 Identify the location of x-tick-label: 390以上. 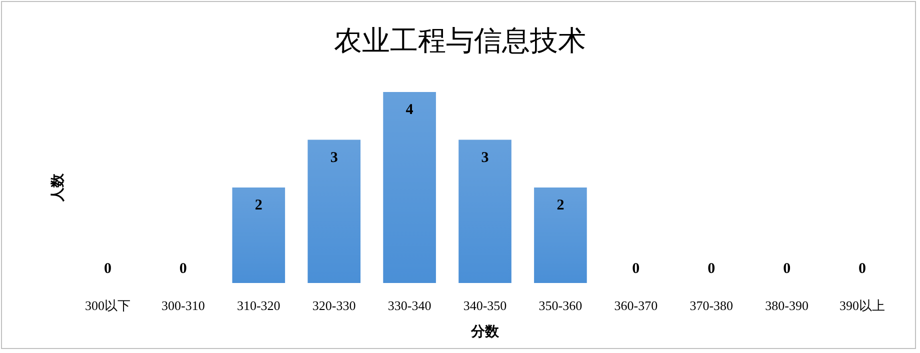
(863, 305).